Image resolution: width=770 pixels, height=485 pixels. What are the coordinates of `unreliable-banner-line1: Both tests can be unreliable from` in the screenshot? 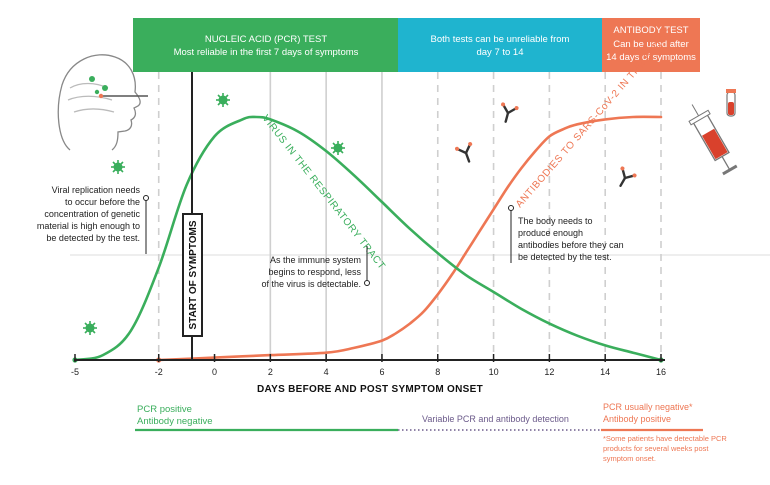 It's located at (500, 39).